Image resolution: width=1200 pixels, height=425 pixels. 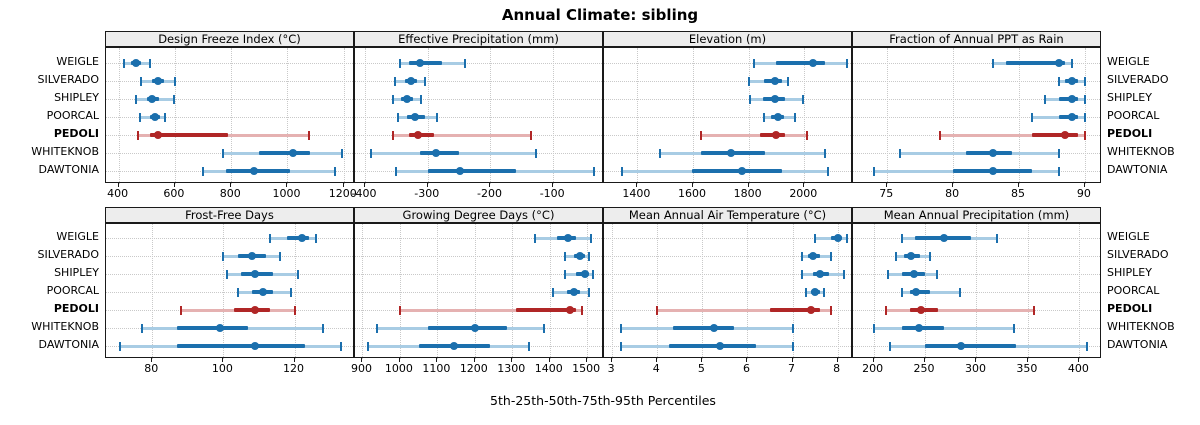 I want to click on panel-header: Mean Annual Precipitation (mm), so click(x=976, y=215).